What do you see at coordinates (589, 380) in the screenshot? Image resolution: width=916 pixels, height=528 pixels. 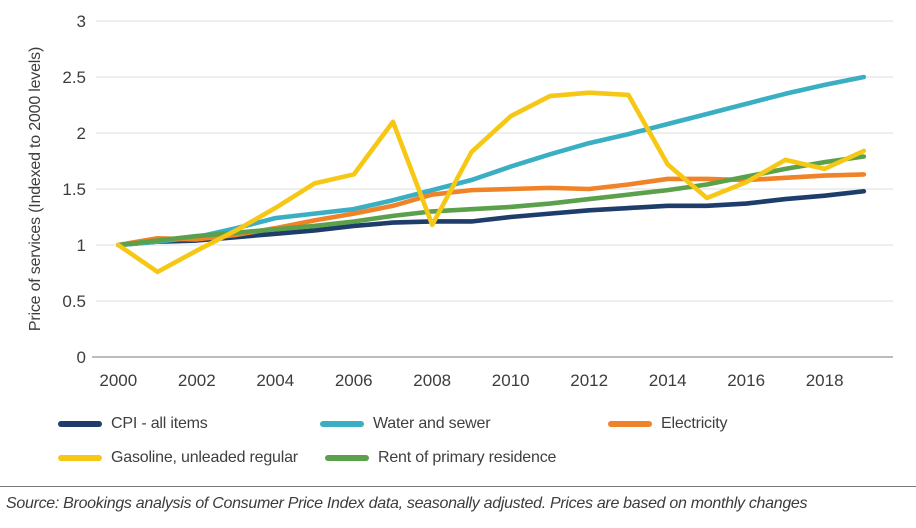 I see `x-tick-label: 2012` at bounding box center [589, 380].